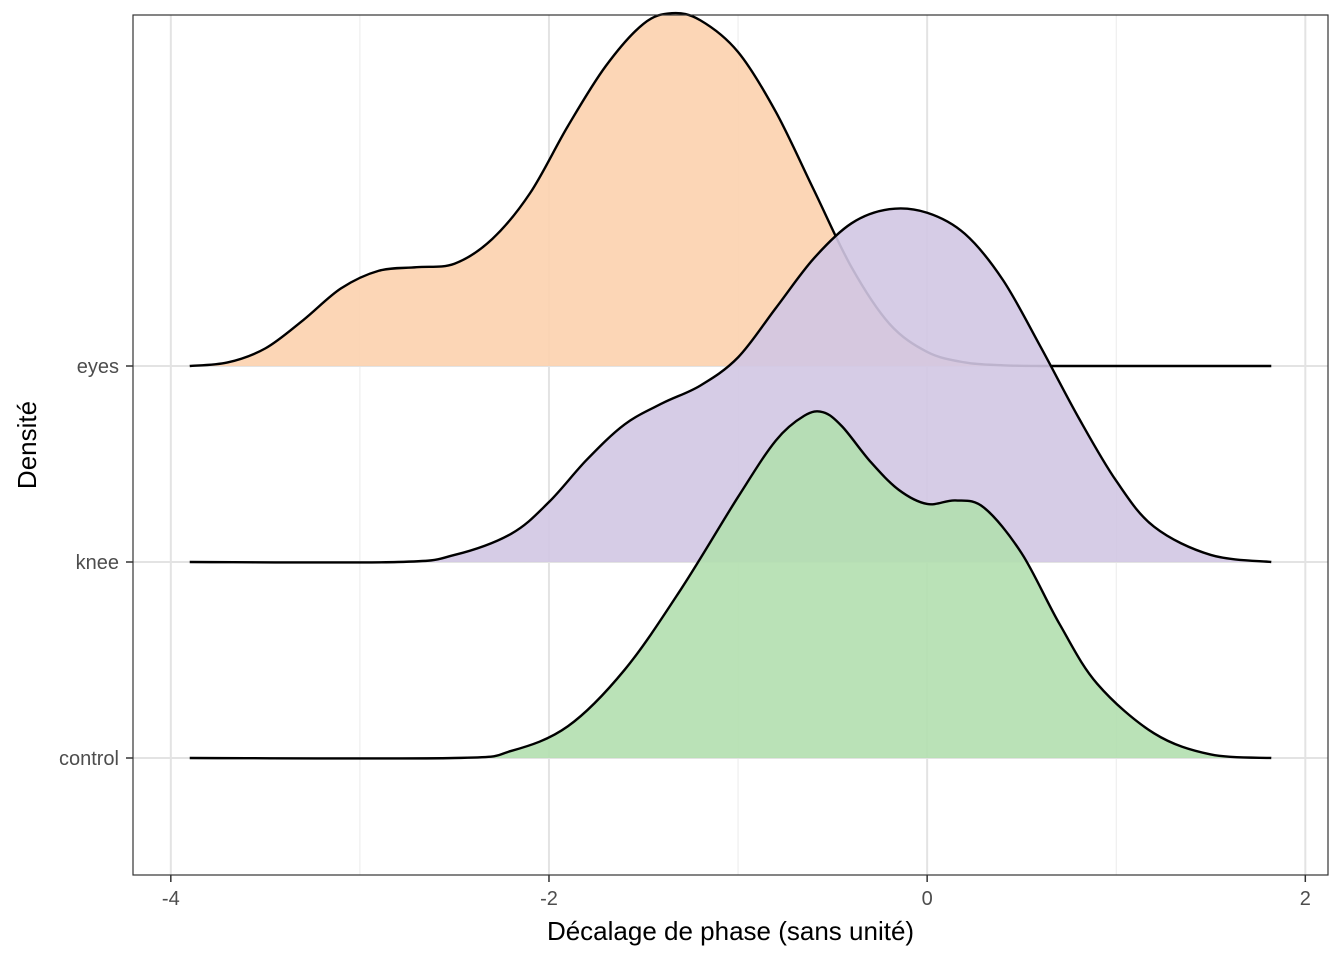  Describe the element at coordinates (730, 931) in the screenshot. I see `x-axis-title: Décalage de phase (sans unité)` at that location.